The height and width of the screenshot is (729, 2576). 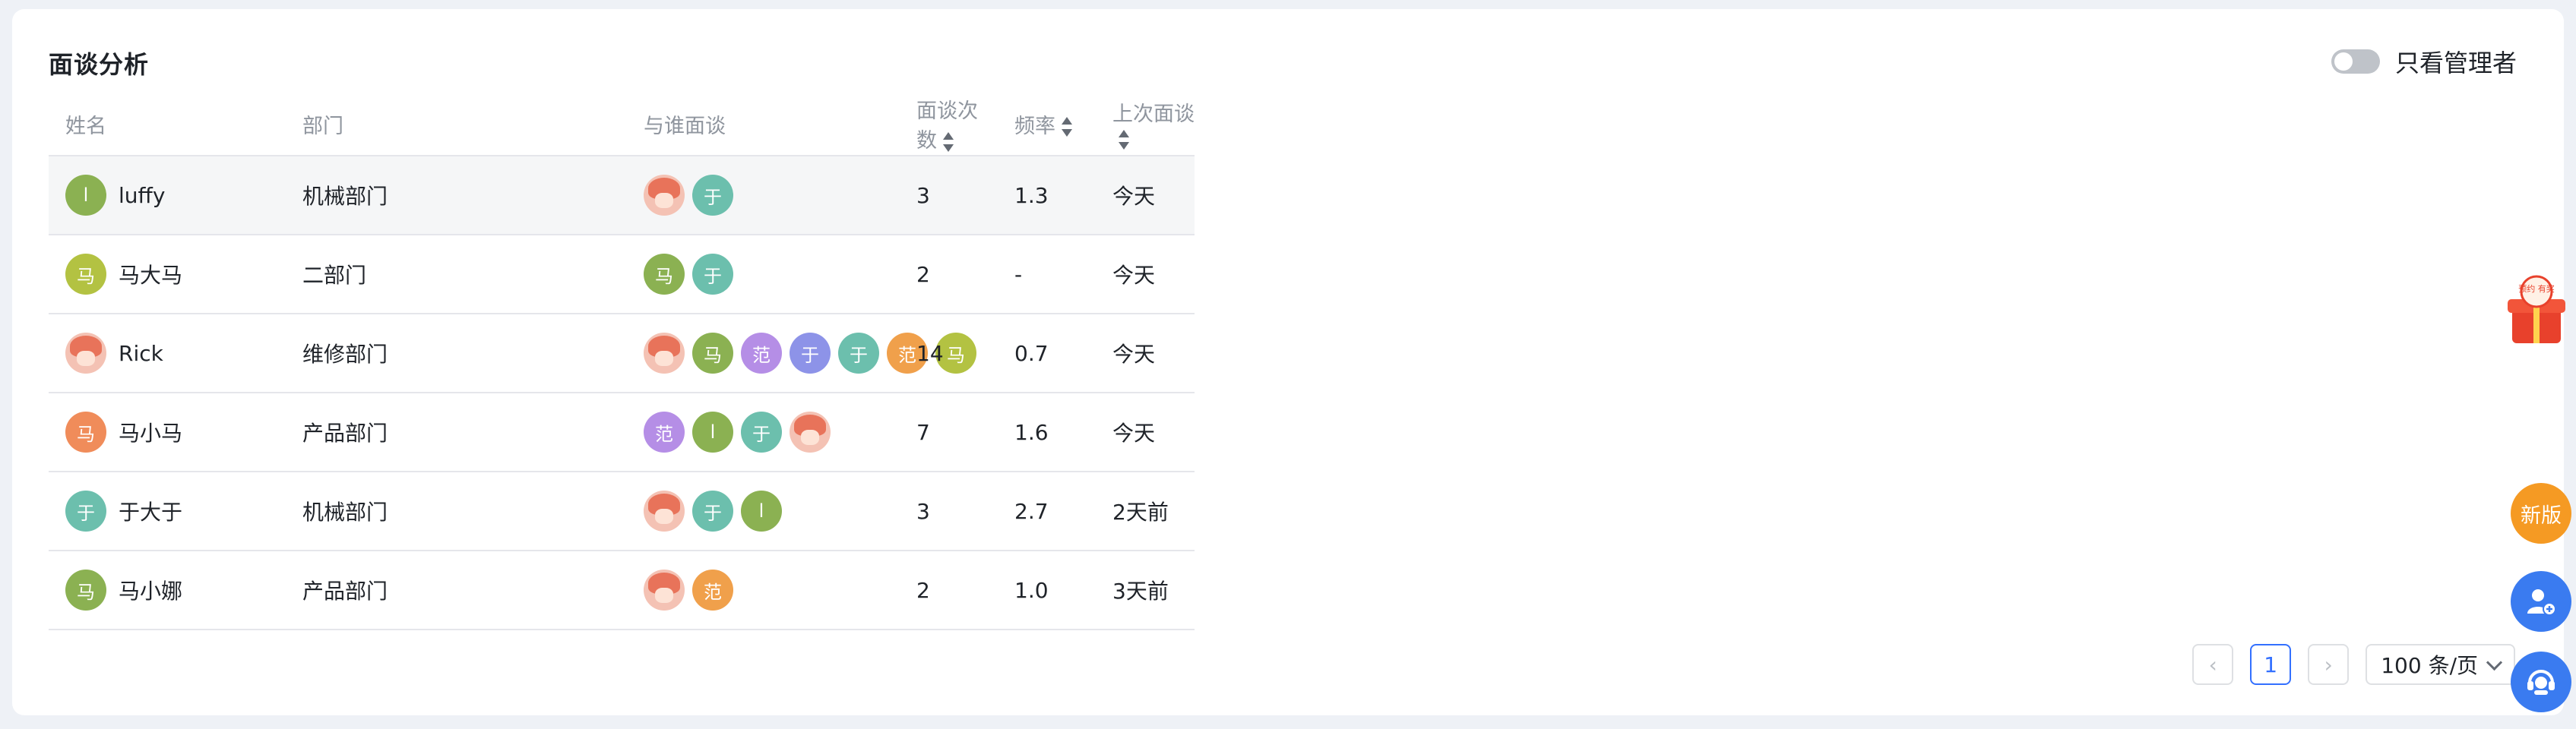 What do you see at coordinates (141, 353) in the screenshot?
I see `employee-name: Rick` at bounding box center [141, 353].